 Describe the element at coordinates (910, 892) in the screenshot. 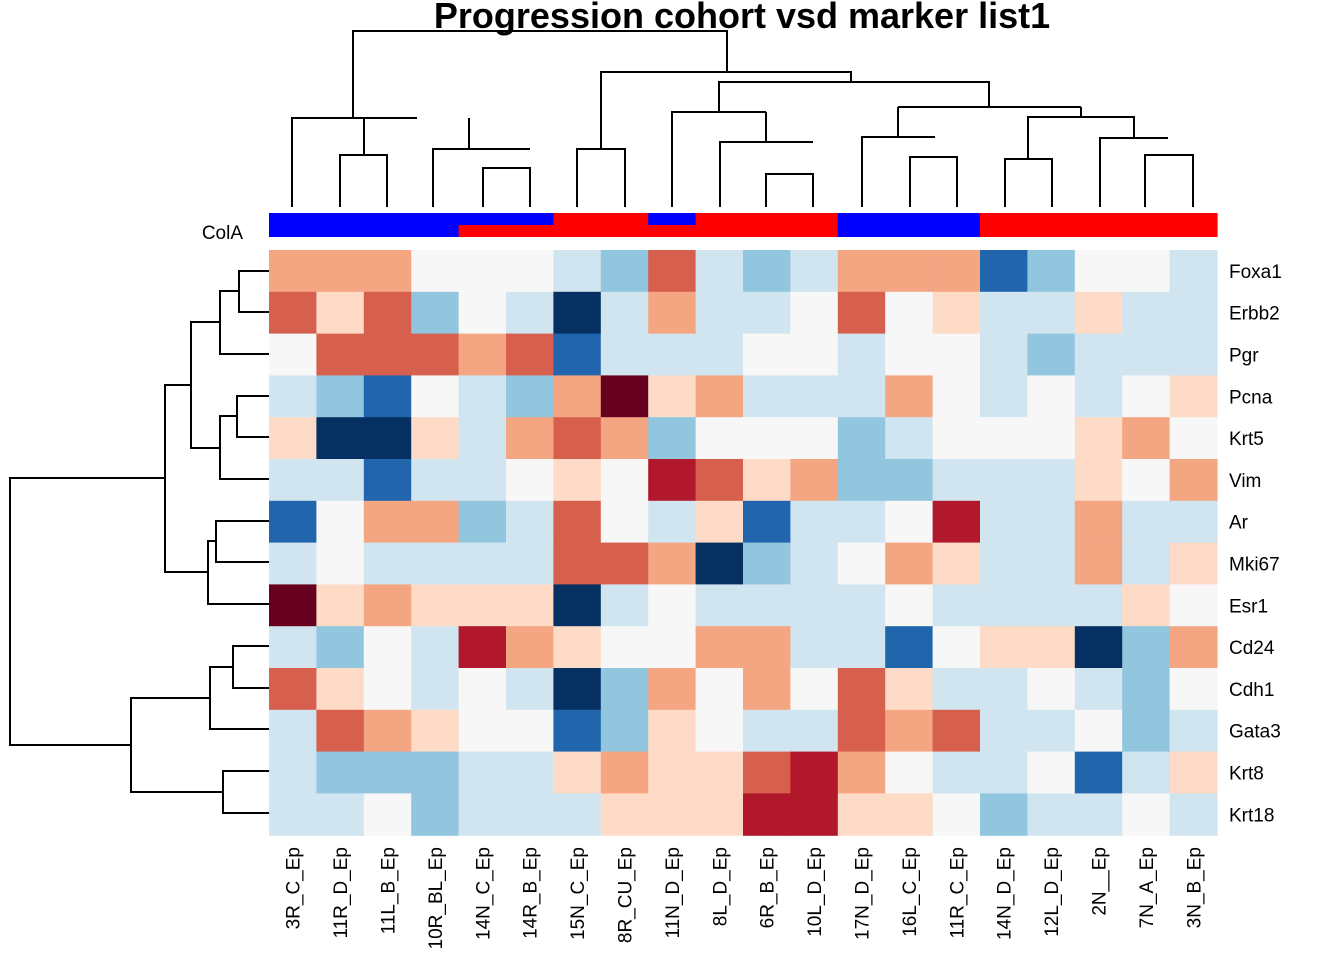

I see `column-label-14: 16L_C_Ep` at that location.